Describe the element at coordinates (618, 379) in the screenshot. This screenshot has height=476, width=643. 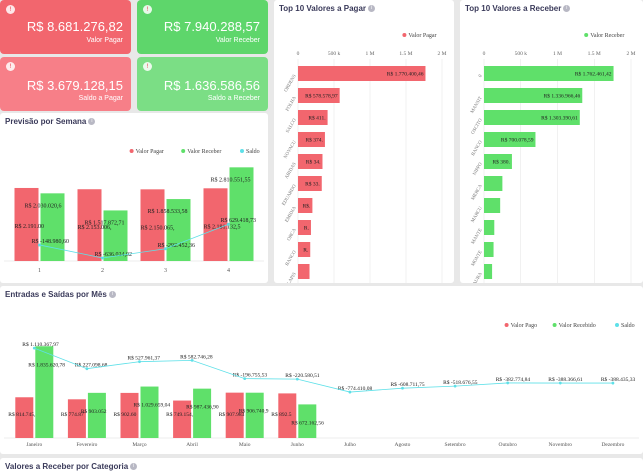
I see `data-label: R$ -388.435,33` at that location.